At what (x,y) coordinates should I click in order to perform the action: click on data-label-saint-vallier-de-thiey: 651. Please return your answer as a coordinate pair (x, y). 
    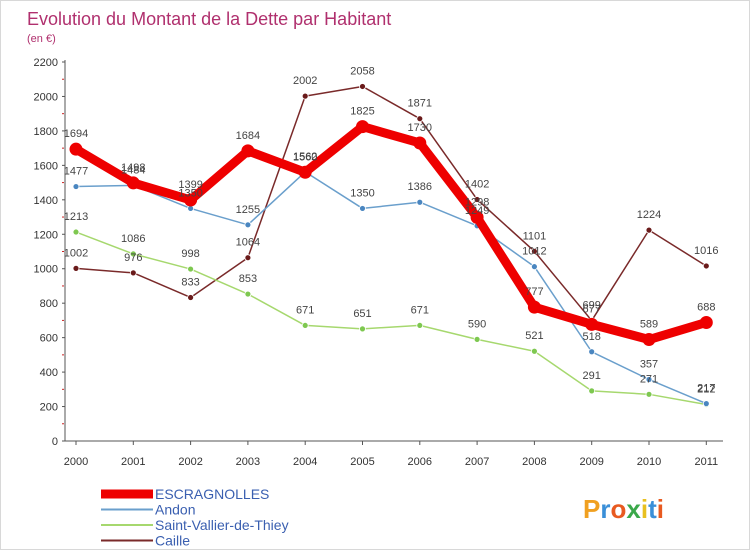
    Looking at the image, I should click on (362, 314).